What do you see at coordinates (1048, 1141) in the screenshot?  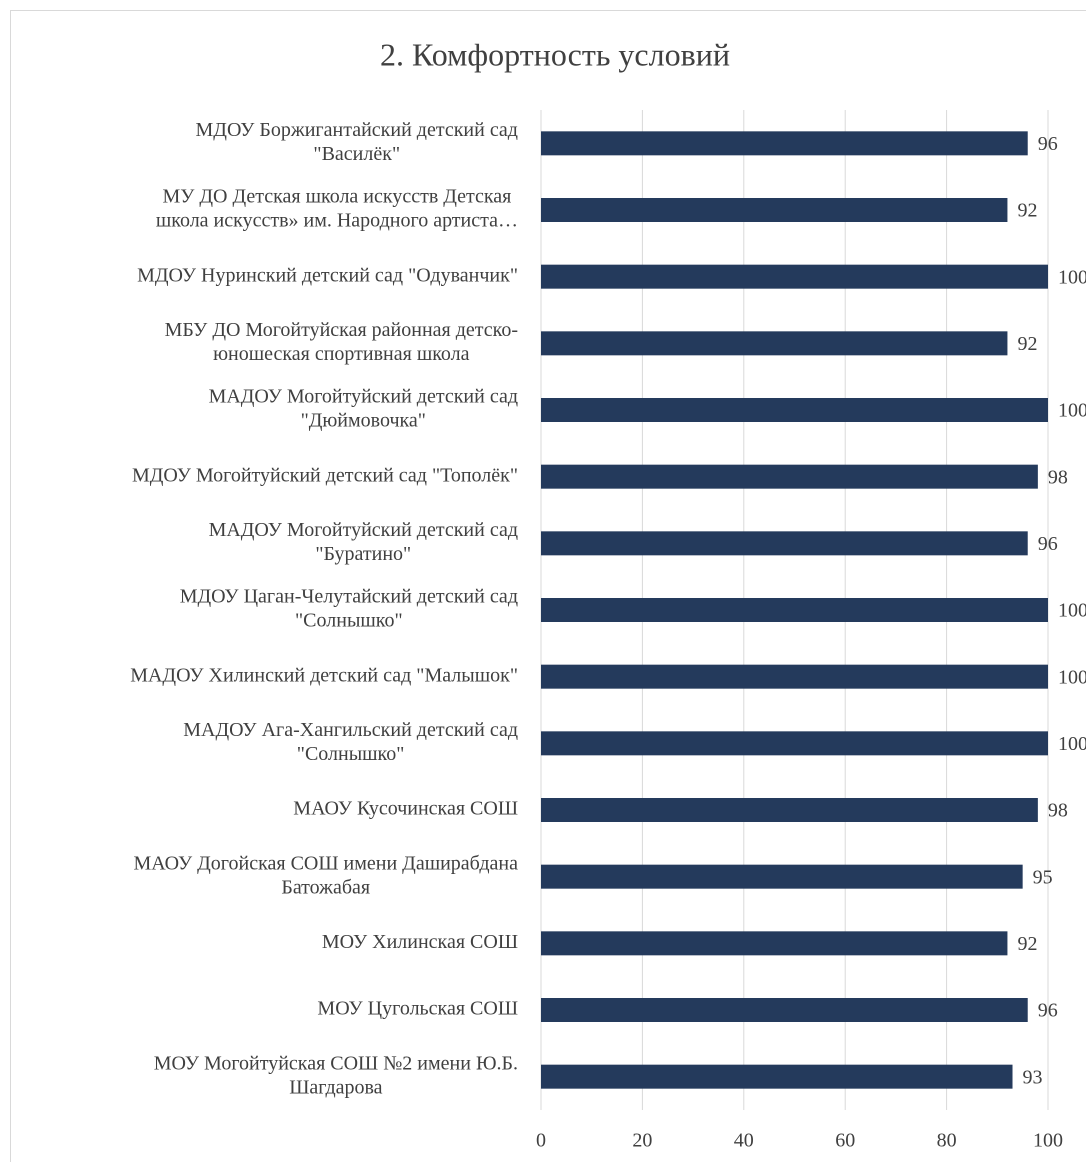 I see `x-tick-label: 100` at bounding box center [1048, 1141].